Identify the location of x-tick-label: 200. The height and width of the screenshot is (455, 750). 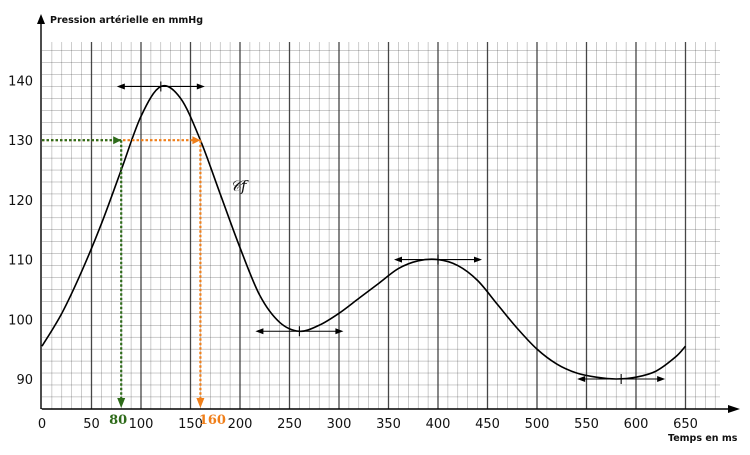
(240, 424).